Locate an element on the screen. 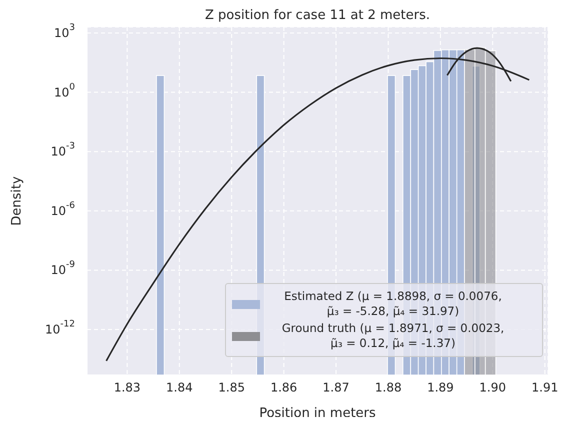  x-tick-label: 1.91 is located at coordinates (545, 387).